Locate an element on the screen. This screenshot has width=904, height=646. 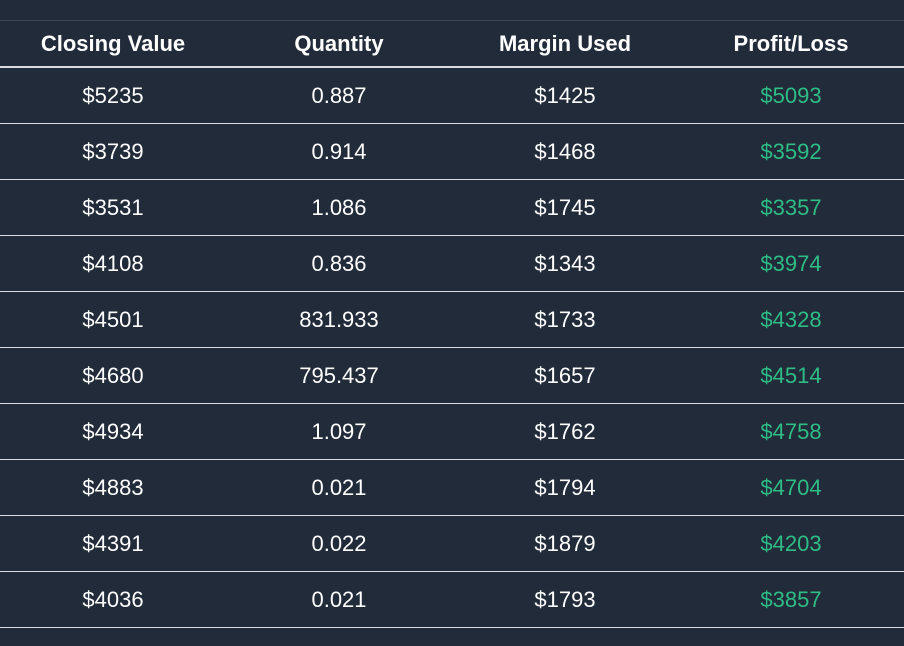
cell-quantity: 0.022 is located at coordinates (339, 543).